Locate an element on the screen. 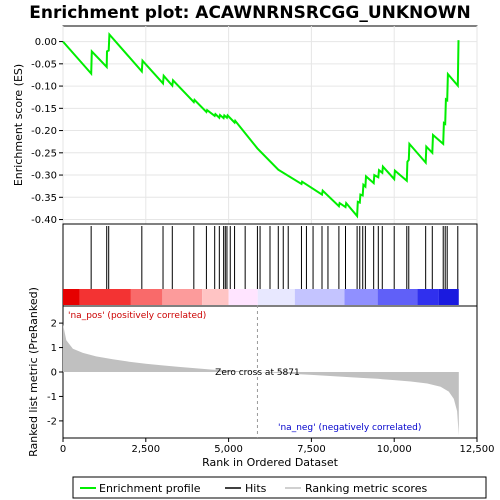 This screenshot has width=500, height=500. legend-label-hits: Hits is located at coordinates (256, 488).